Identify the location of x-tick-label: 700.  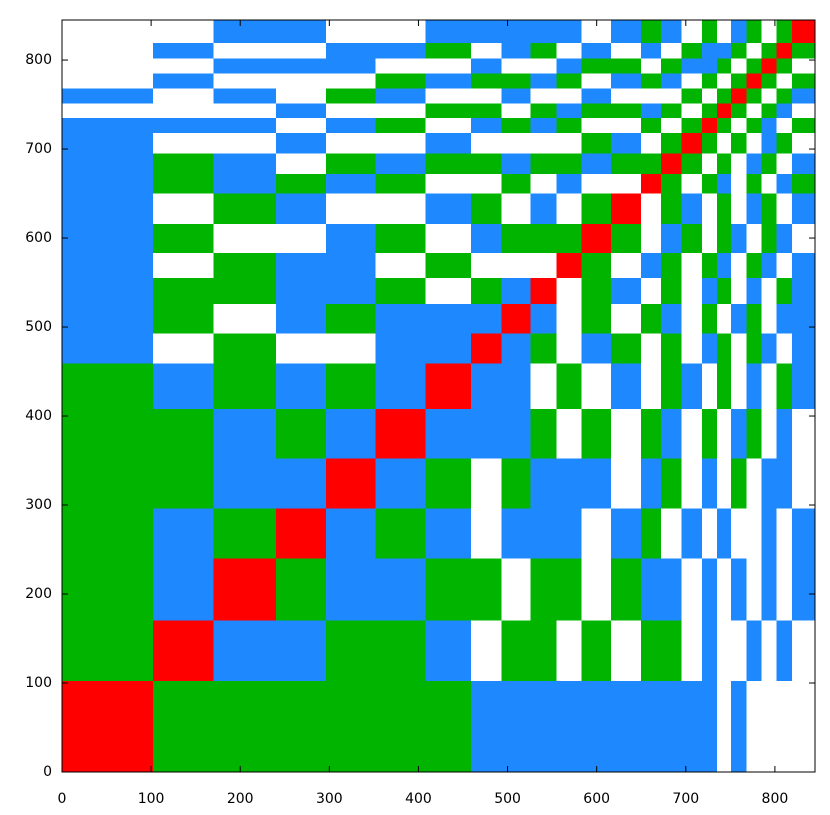
(685, 799).